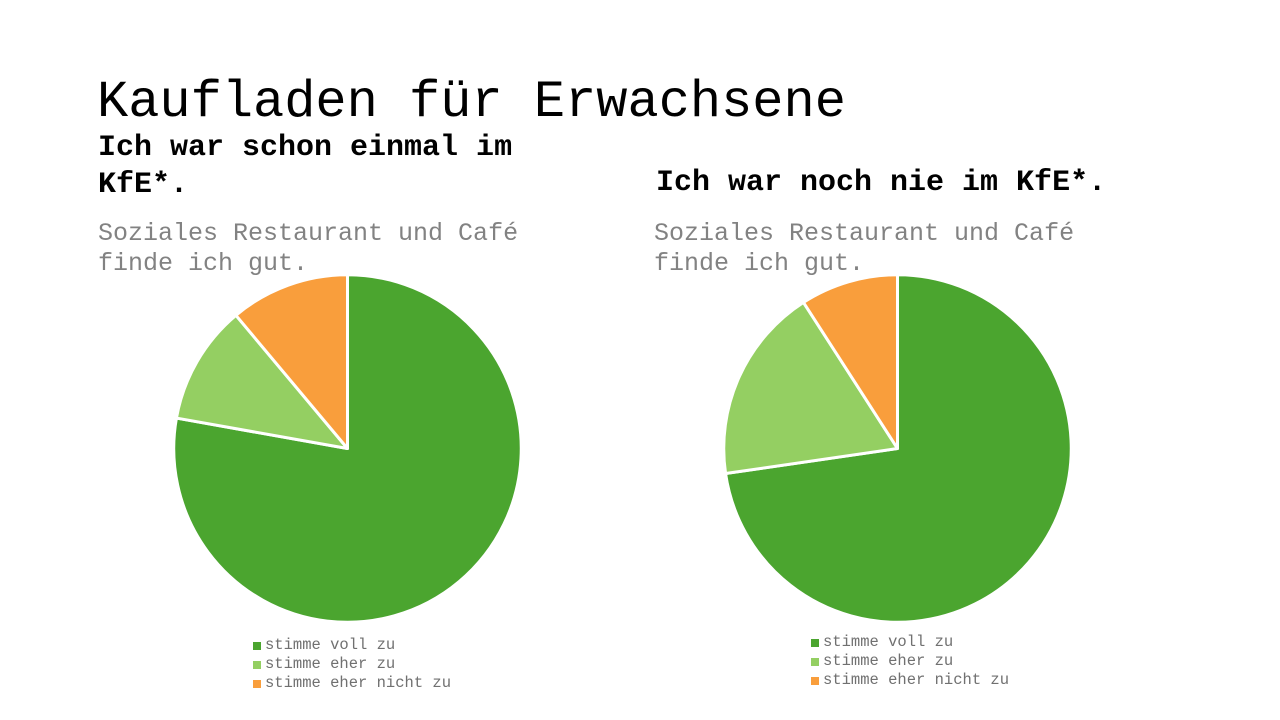 The height and width of the screenshot is (720, 1280). Describe the element at coordinates (471, 102) in the screenshot. I see `page-title: Kaufladen für Erwachsene` at that location.